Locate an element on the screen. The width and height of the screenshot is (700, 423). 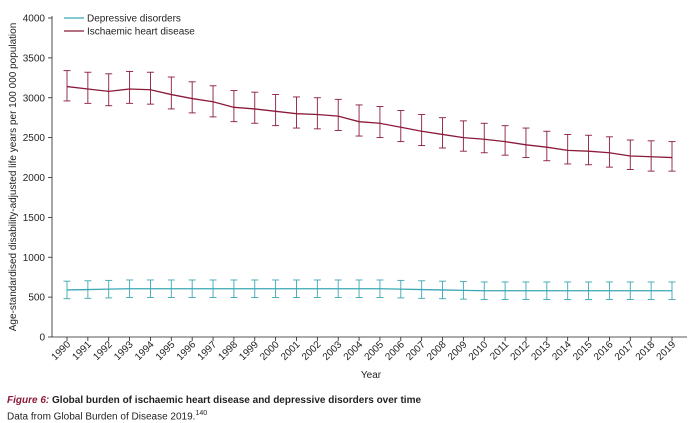
x-tick-label: 1993 is located at coordinates (124, 351).